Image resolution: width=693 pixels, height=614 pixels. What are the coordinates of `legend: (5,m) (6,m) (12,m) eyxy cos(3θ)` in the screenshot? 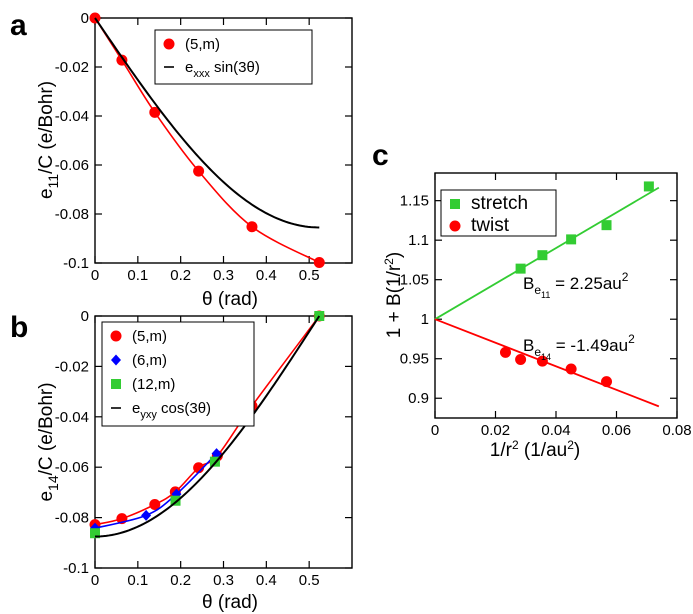 It's located at (178, 374).